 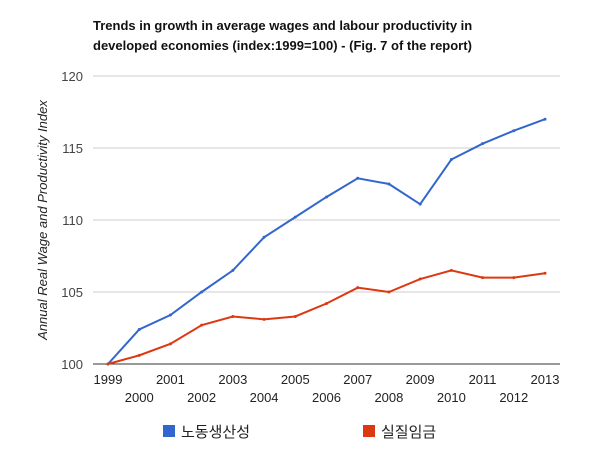 What do you see at coordinates (420, 379) in the screenshot?
I see `x-tick-label: 2009` at bounding box center [420, 379].